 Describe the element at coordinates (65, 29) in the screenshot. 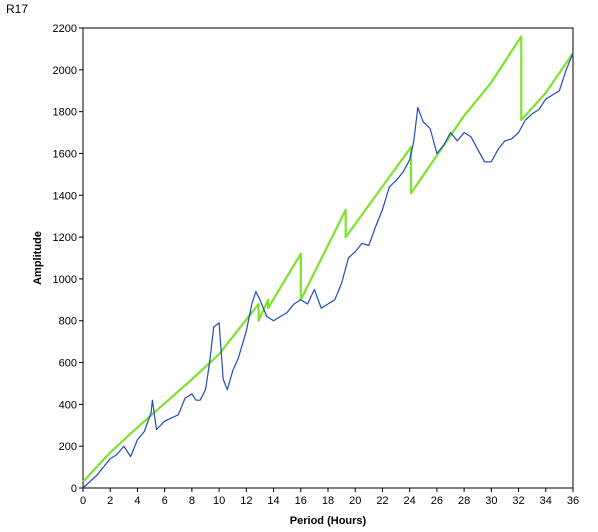

I see `y-tick-label: 2200` at that location.